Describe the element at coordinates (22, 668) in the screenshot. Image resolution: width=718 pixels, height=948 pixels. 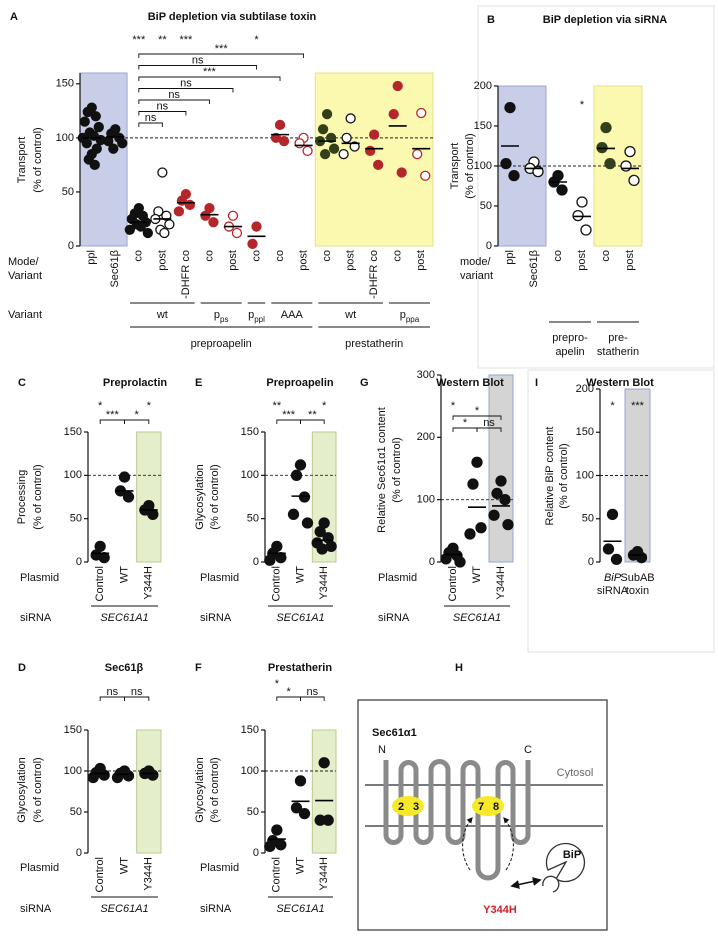
I see `panel-label: D` at that location.